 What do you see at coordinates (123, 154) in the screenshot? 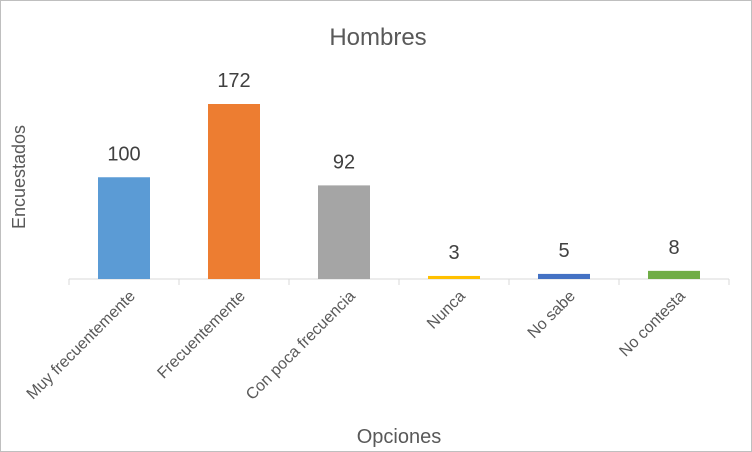
I see `data-label: 100` at bounding box center [123, 154].